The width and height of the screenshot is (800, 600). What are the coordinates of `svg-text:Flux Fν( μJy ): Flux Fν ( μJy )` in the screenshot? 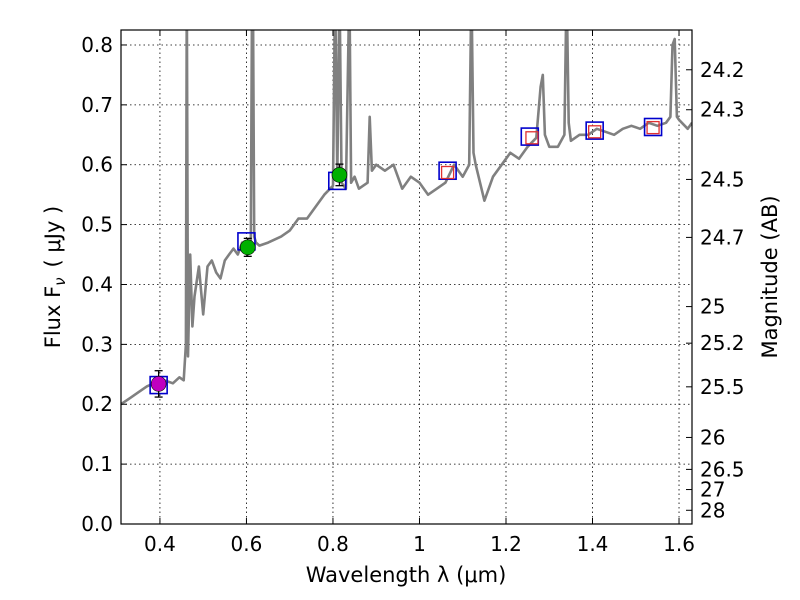 It's located at (55, 277).